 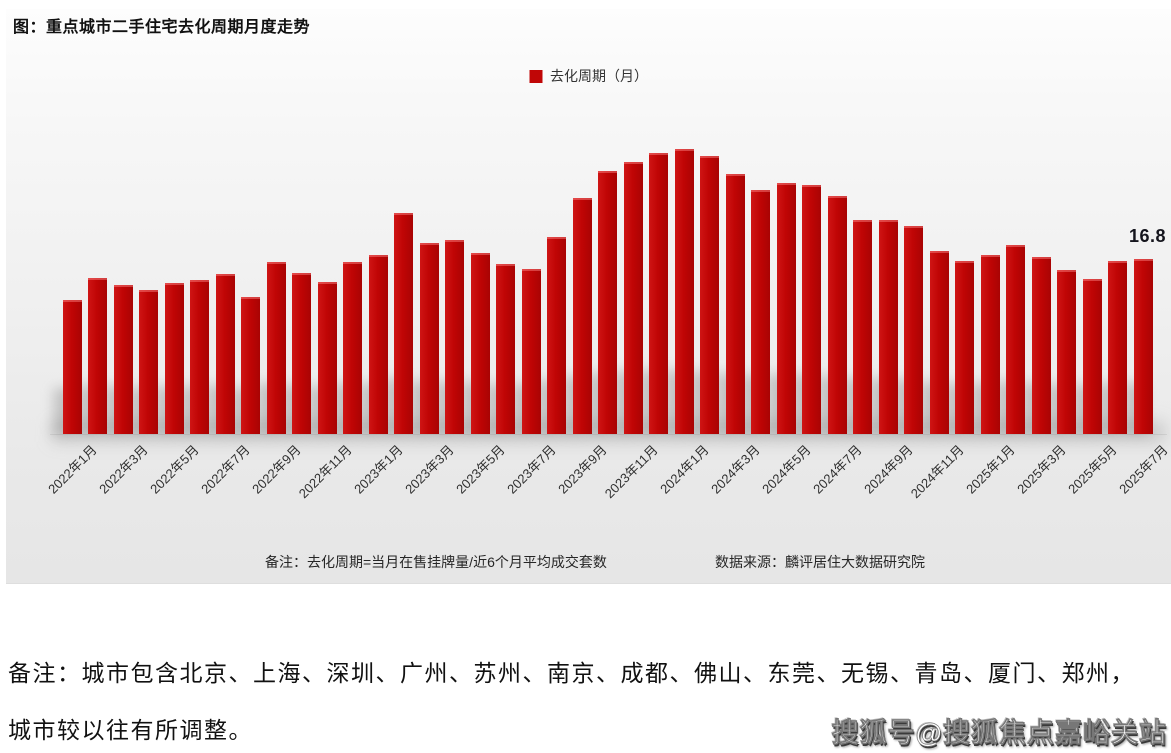 I want to click on x-tick-label: 2023年11月, so click(x=631, y=472).